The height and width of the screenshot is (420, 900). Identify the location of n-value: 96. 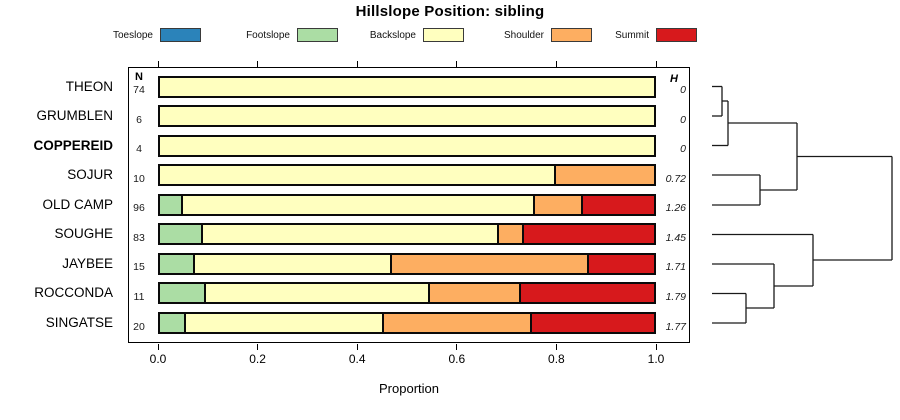
(139, 208).